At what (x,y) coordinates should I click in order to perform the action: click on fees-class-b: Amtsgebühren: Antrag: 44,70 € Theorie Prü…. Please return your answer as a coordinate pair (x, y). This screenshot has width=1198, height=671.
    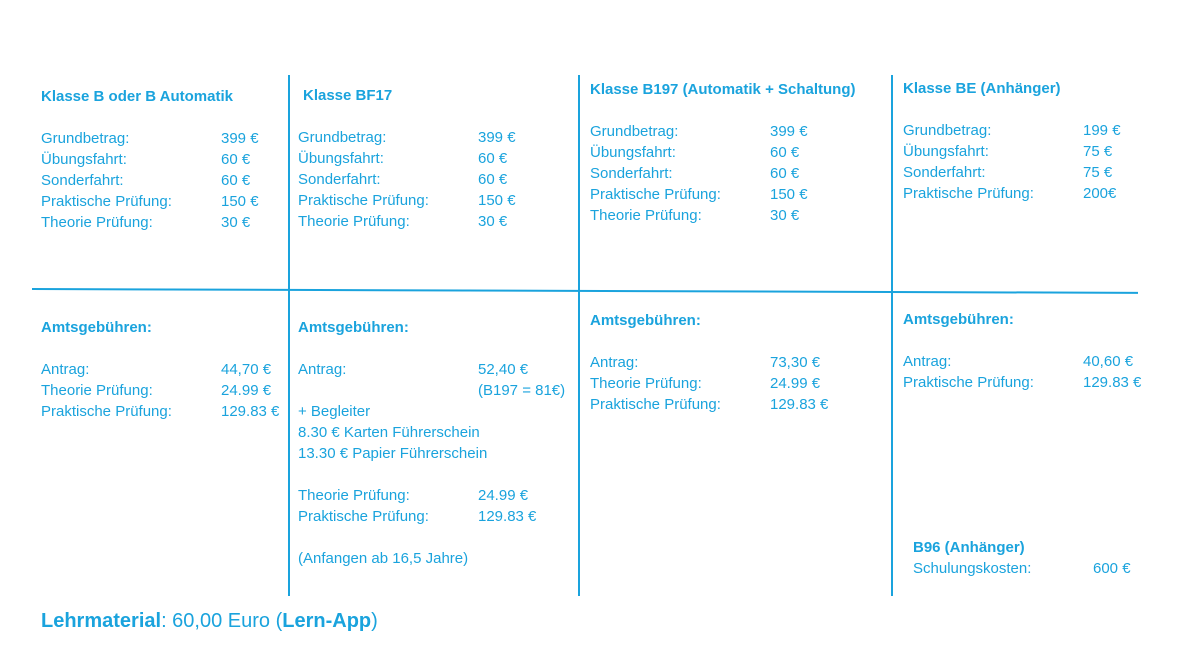
    Looking at the image, I should click on (163, 369).